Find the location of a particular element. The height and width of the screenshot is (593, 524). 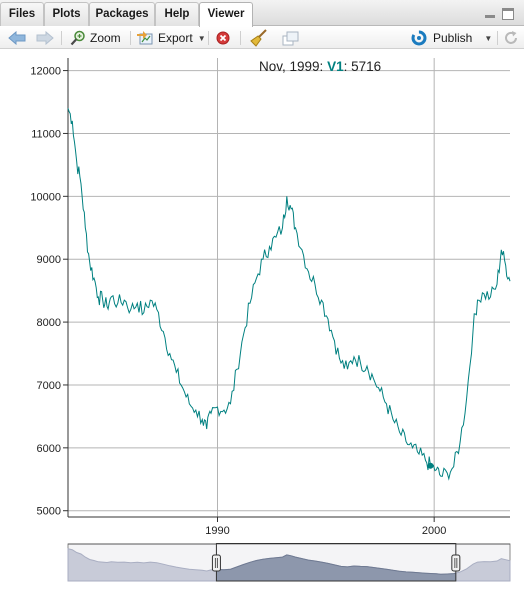

minimize-icon is located at coordinates (490, 14).